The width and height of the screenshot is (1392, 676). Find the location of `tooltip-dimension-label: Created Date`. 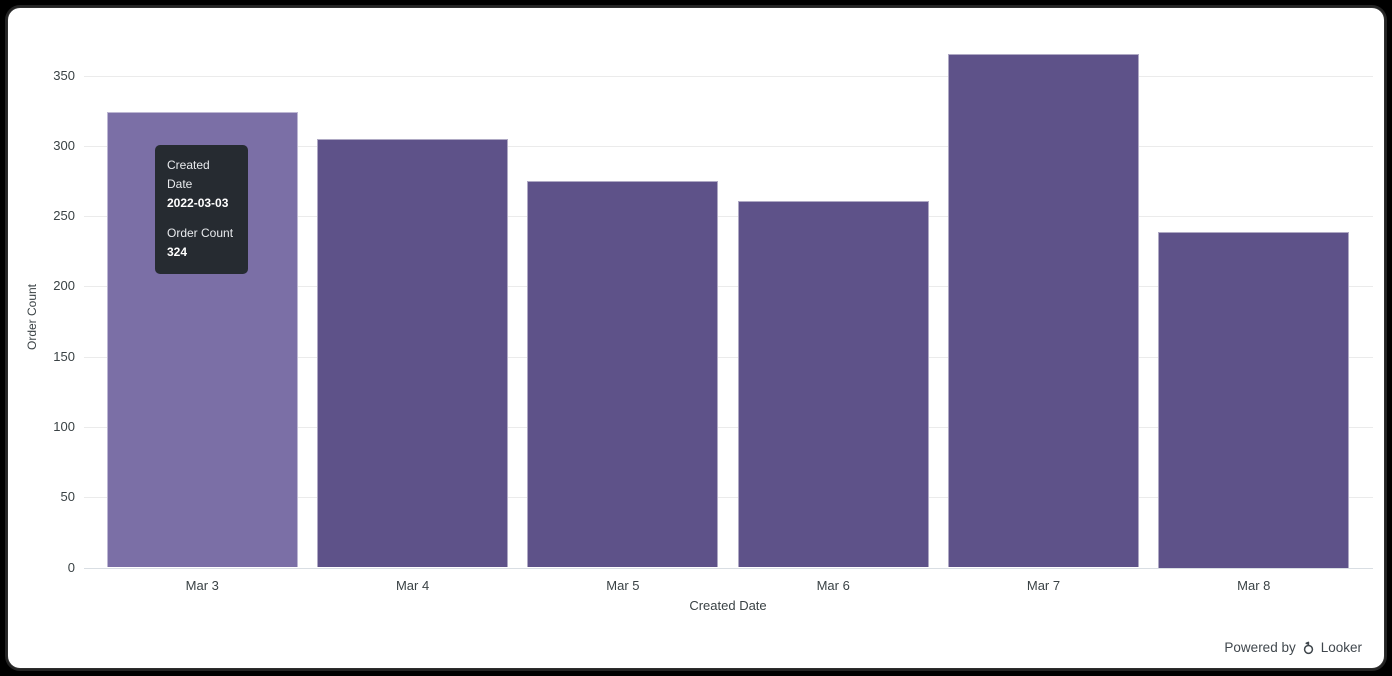

tooltip-dimension-label: Created Date is located at coordinates (188, 174).